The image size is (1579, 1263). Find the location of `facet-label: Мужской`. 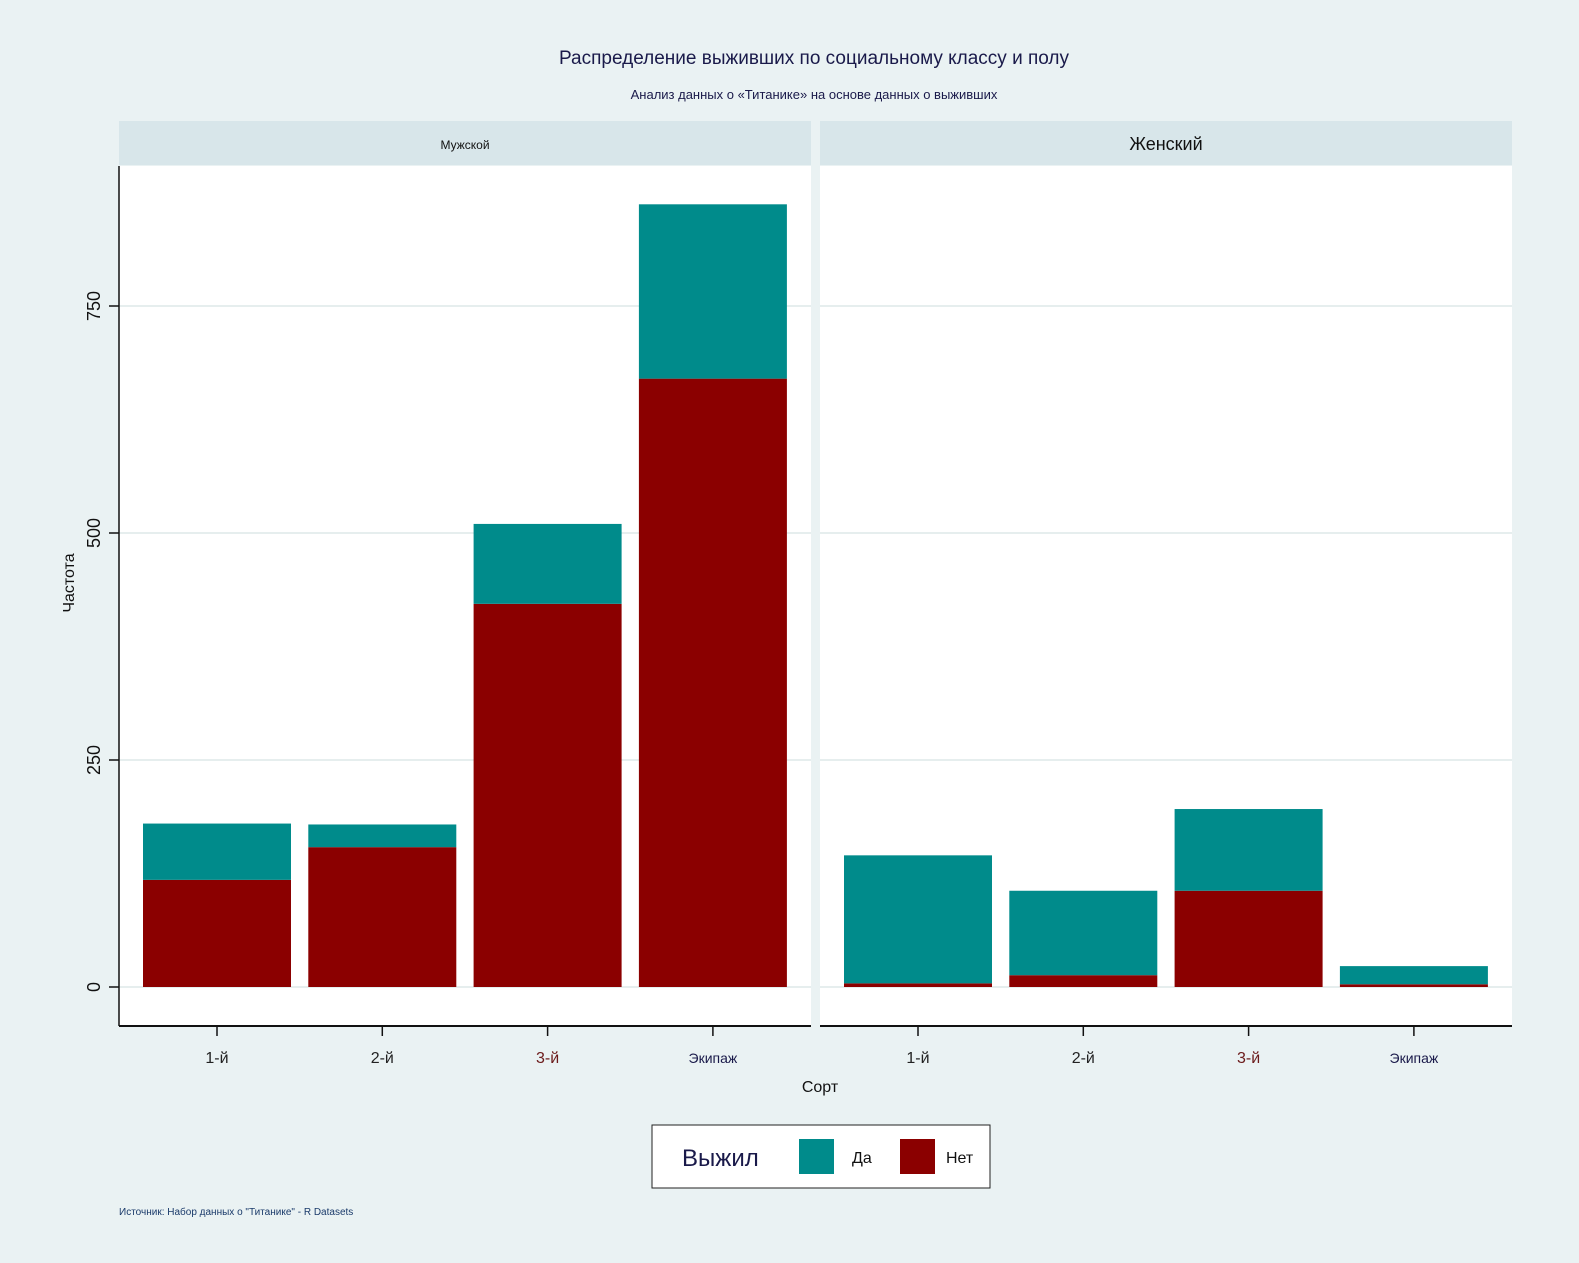

facet-label: Мужской is located at coordinates (464, 145).